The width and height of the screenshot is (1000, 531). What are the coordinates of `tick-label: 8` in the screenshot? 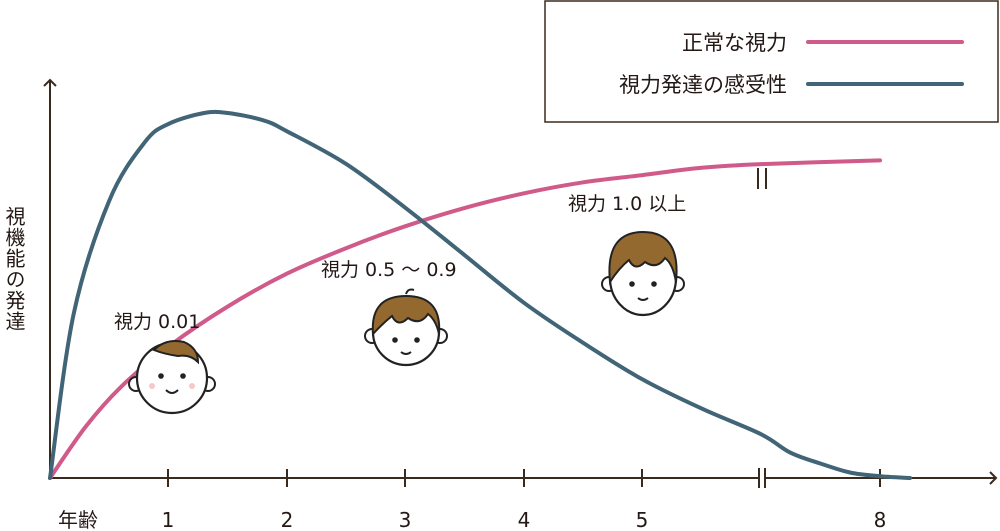 It's located at (880, 519).